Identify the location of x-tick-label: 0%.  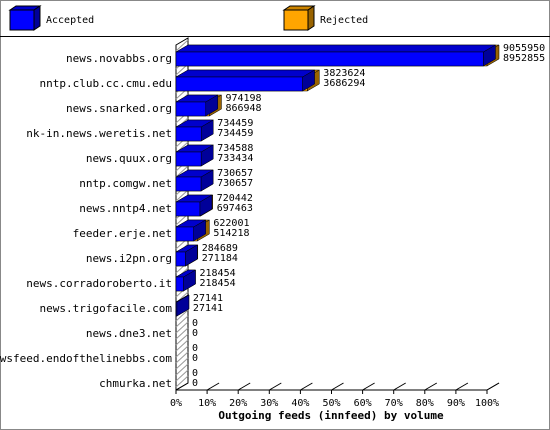
(176, 403).